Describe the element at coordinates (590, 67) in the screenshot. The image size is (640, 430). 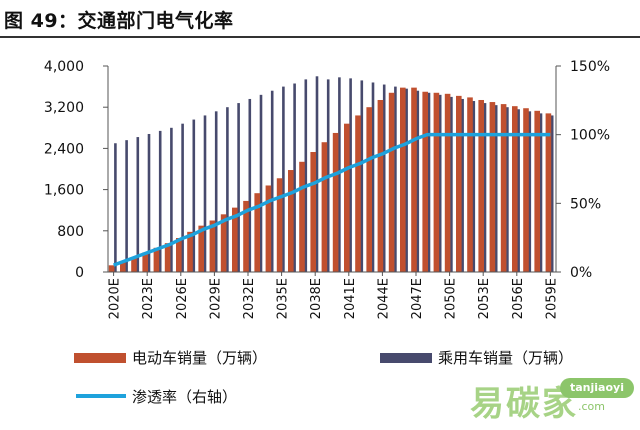
I see `y-right-tick-label: 150%` at that location.